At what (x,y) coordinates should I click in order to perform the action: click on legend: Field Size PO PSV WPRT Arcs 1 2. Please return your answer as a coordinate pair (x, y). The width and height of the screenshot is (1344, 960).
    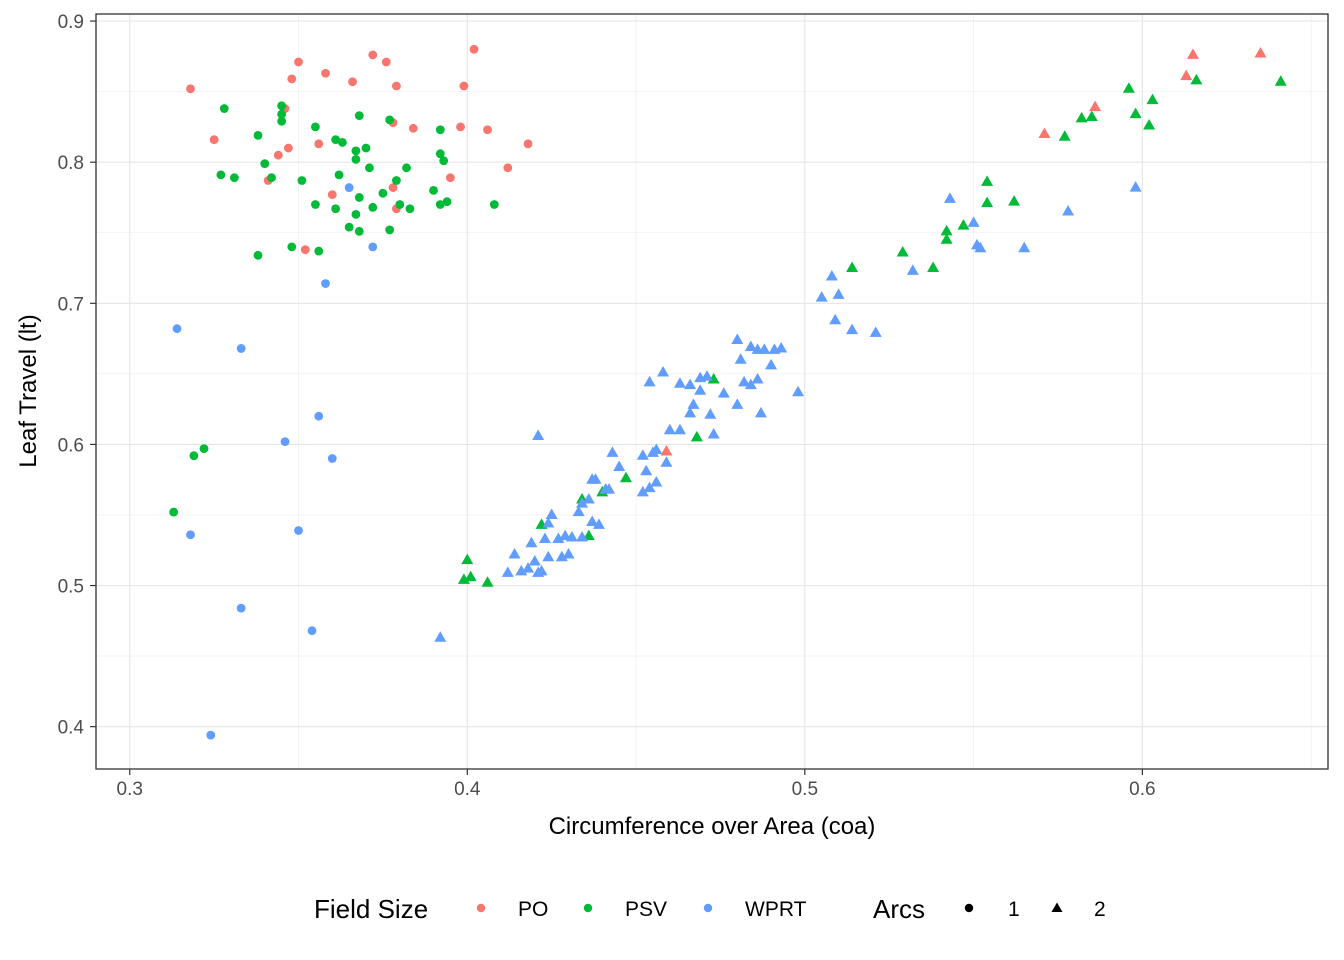
    Looking at the image, I should click on (710, 909).